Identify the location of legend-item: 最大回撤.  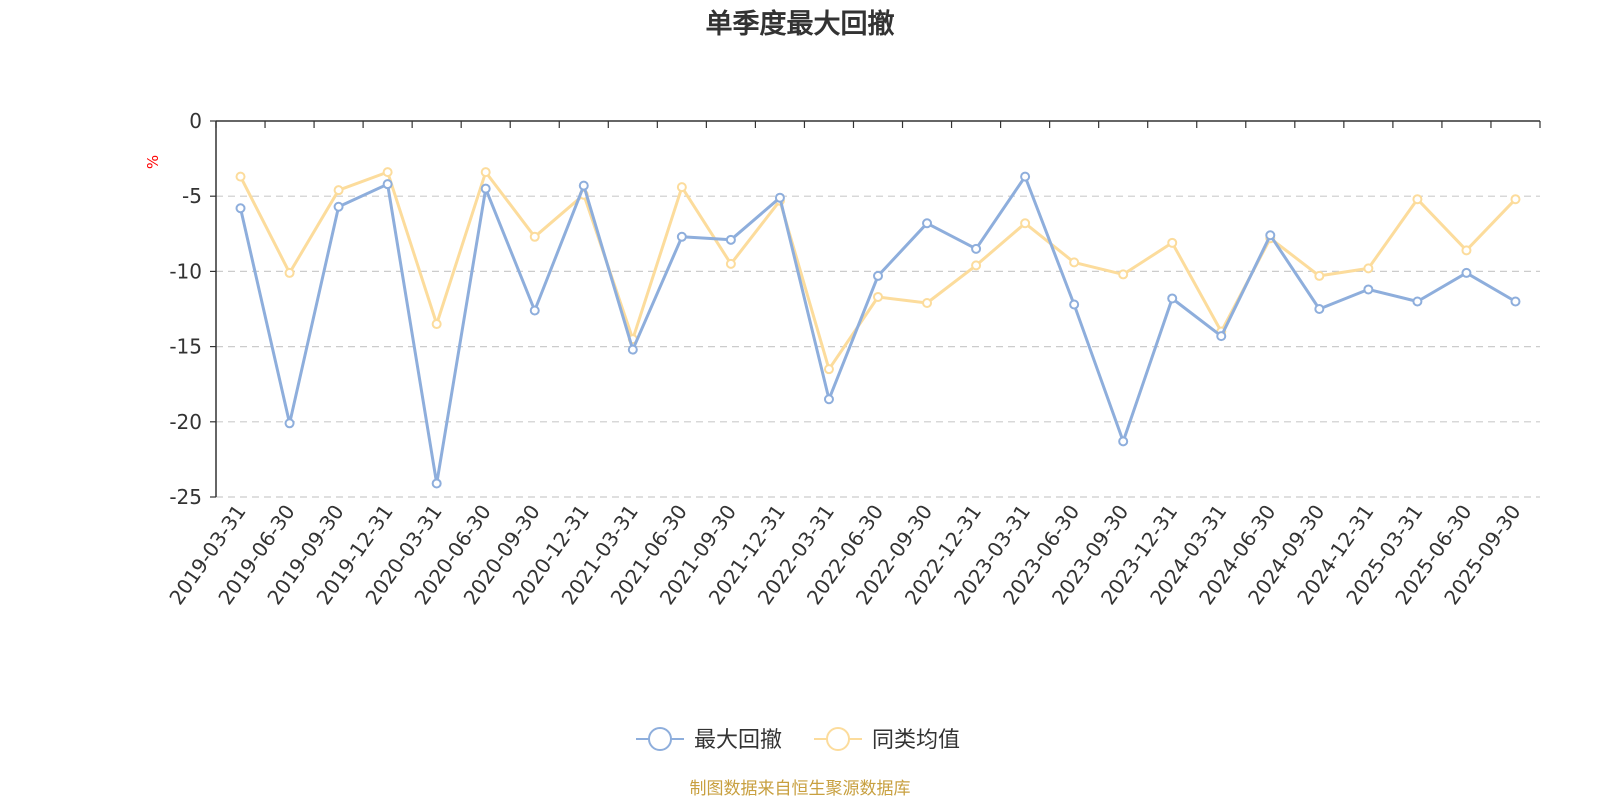
(709, 740).